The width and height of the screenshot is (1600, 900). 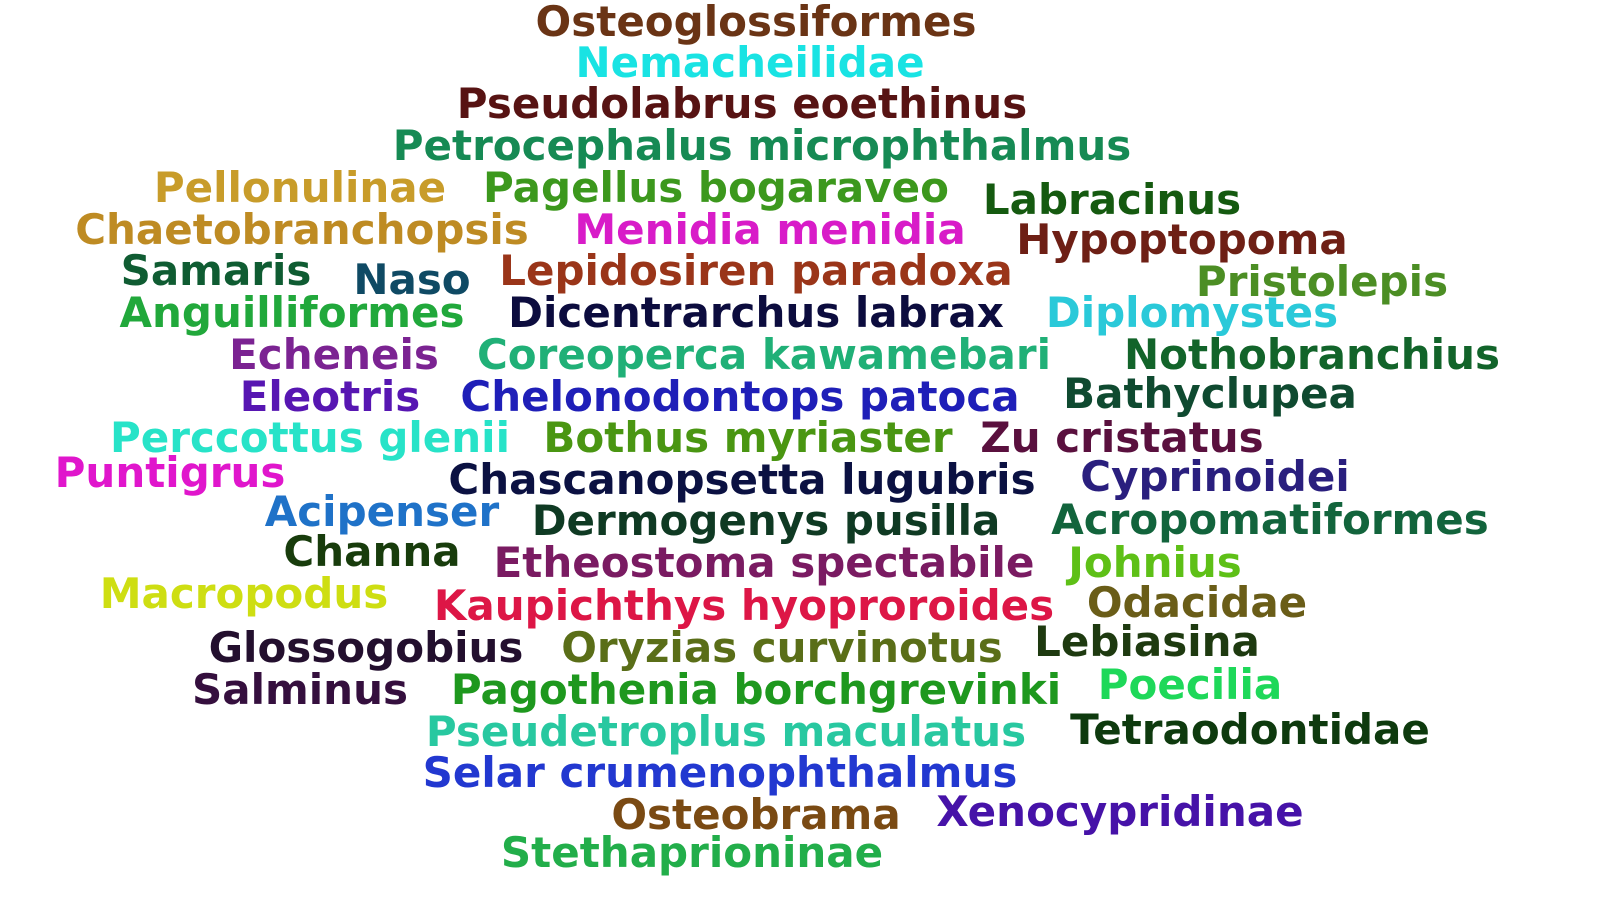 I want to click on word-dermogenys-pusilla: Dermogenys pusilla, so click(x=766, y=520).